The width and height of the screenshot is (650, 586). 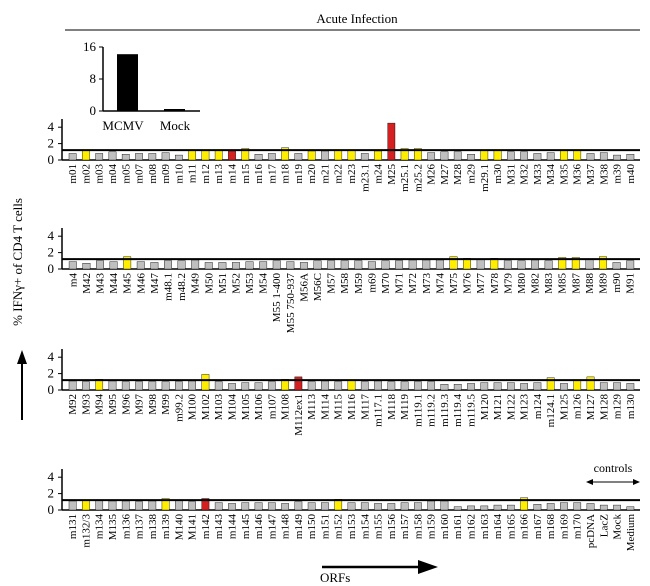 I want to click on bar-m99.2, so click(x=179, y=386).